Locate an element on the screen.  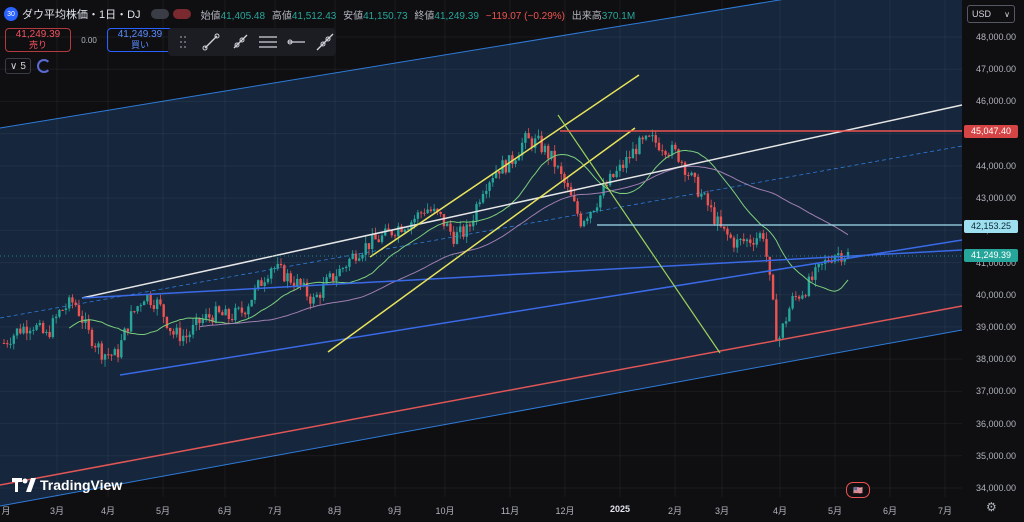
parallel-channel-icon is located at coordinates (268, 42).